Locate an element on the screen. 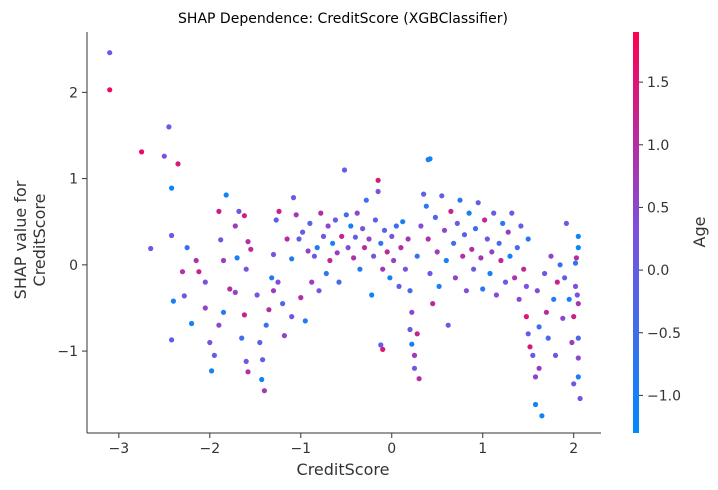 Image resolution: width=718 pixels, height=490 pixels. y-tick-label: −1 is located at coordinates (67, 352).